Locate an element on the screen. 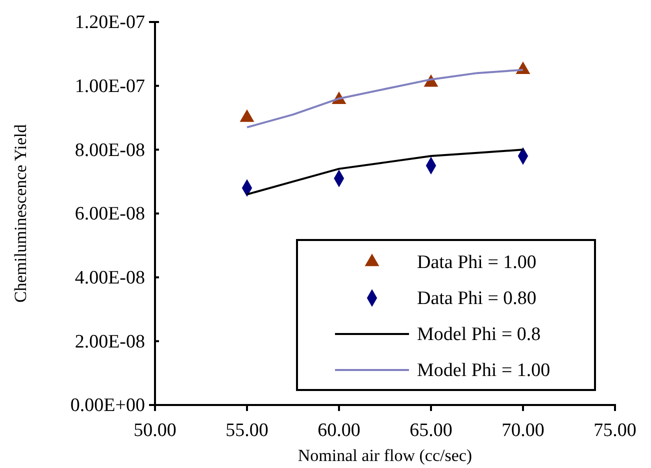 Image resolution: width=651 pixels, height=468 pixels. x-tick-label: 55.00 is located at coordinates (247, 430).